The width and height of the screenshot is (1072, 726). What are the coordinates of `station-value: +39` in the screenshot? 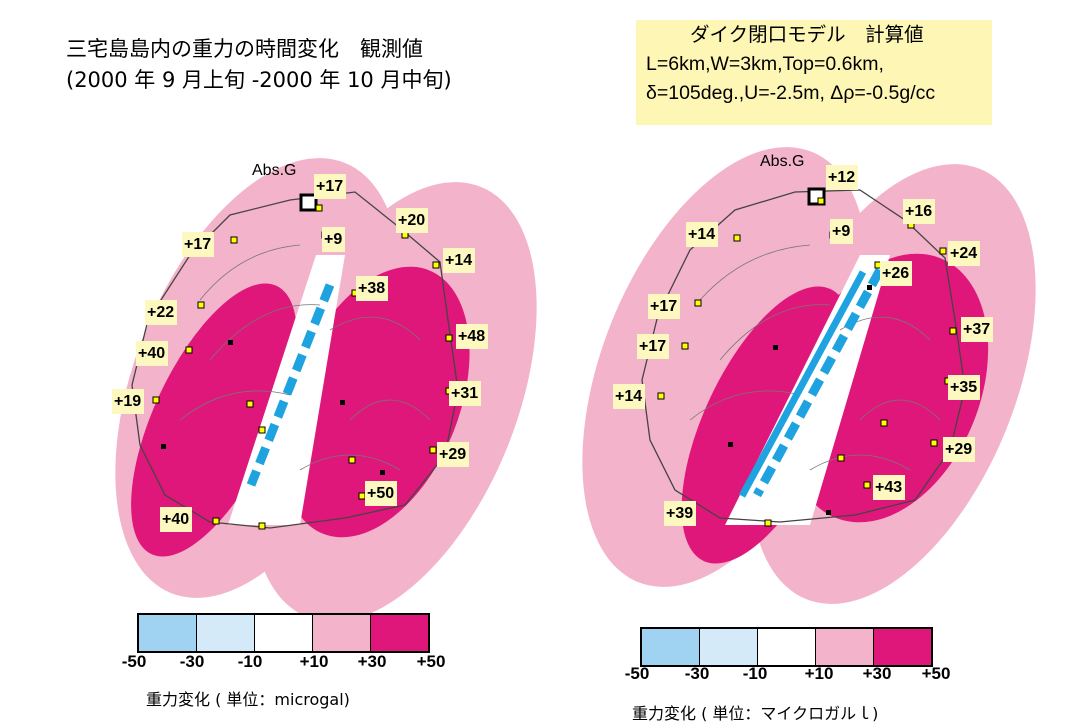 It's located at (680, 513).